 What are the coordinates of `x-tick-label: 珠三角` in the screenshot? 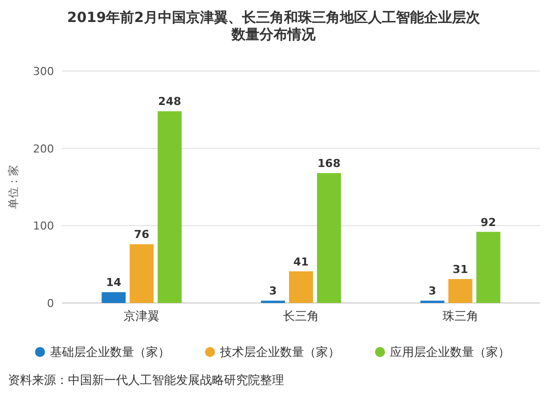 It's located at (460, 316).